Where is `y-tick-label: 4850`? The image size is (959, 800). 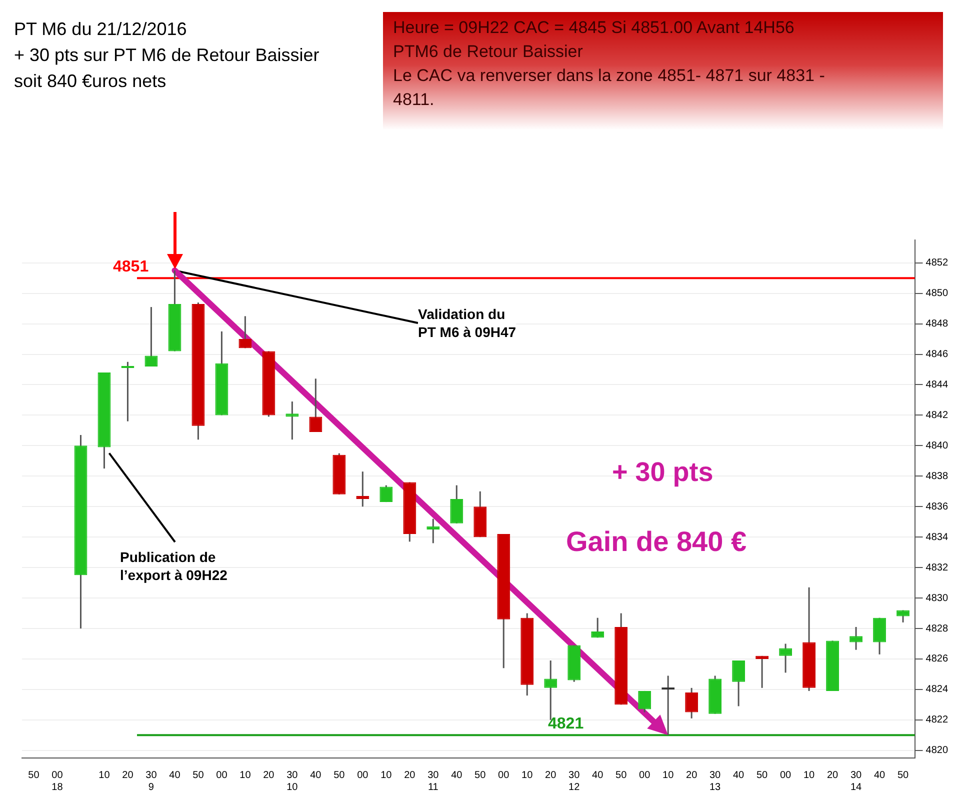
y-tick-label: 4850 is located at coordinates (937, 294).